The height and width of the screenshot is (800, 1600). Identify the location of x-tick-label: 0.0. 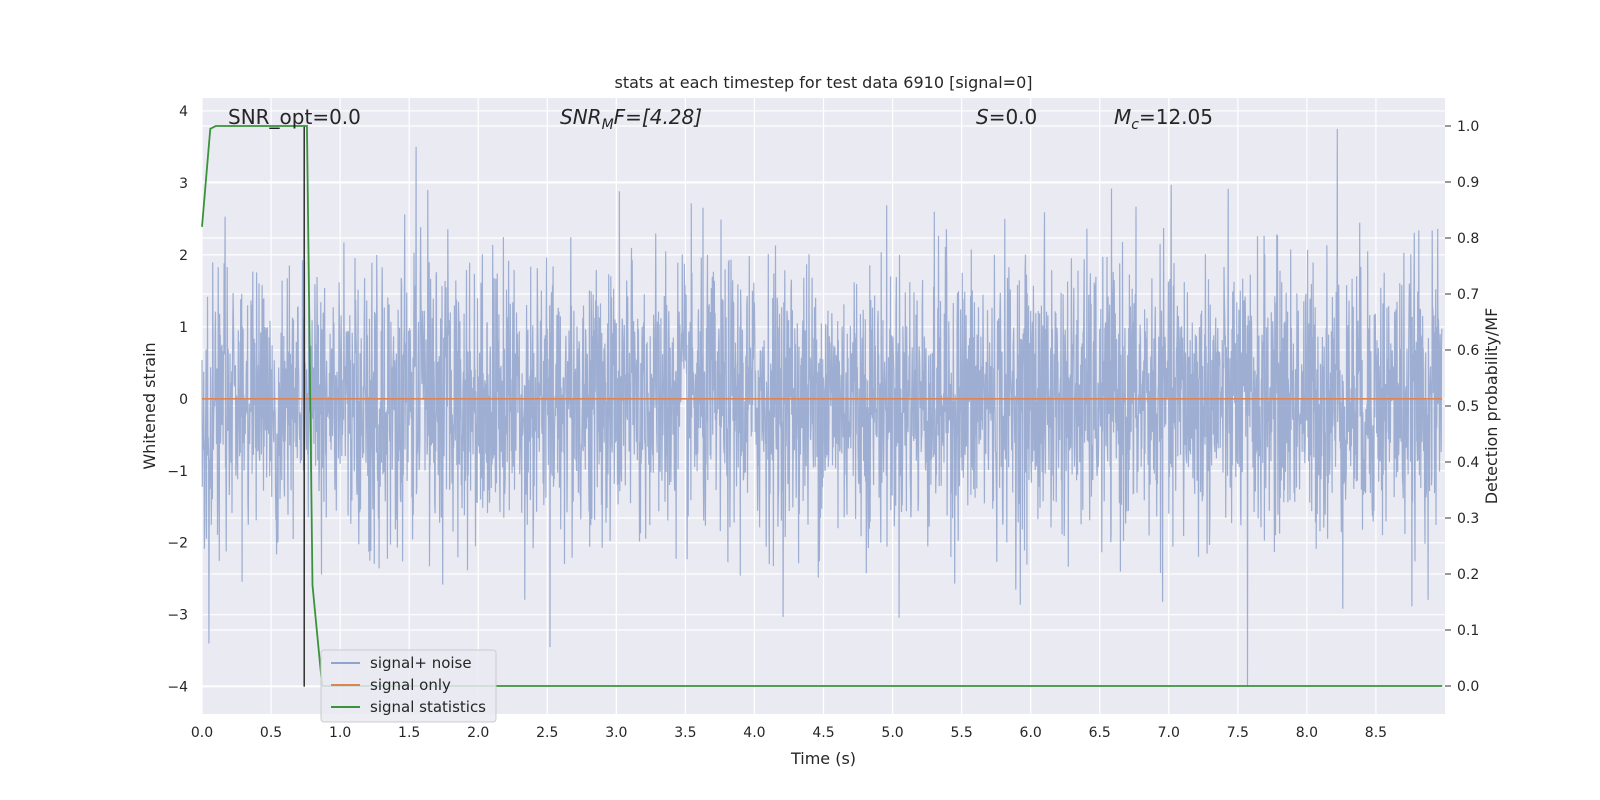
(202, 733).